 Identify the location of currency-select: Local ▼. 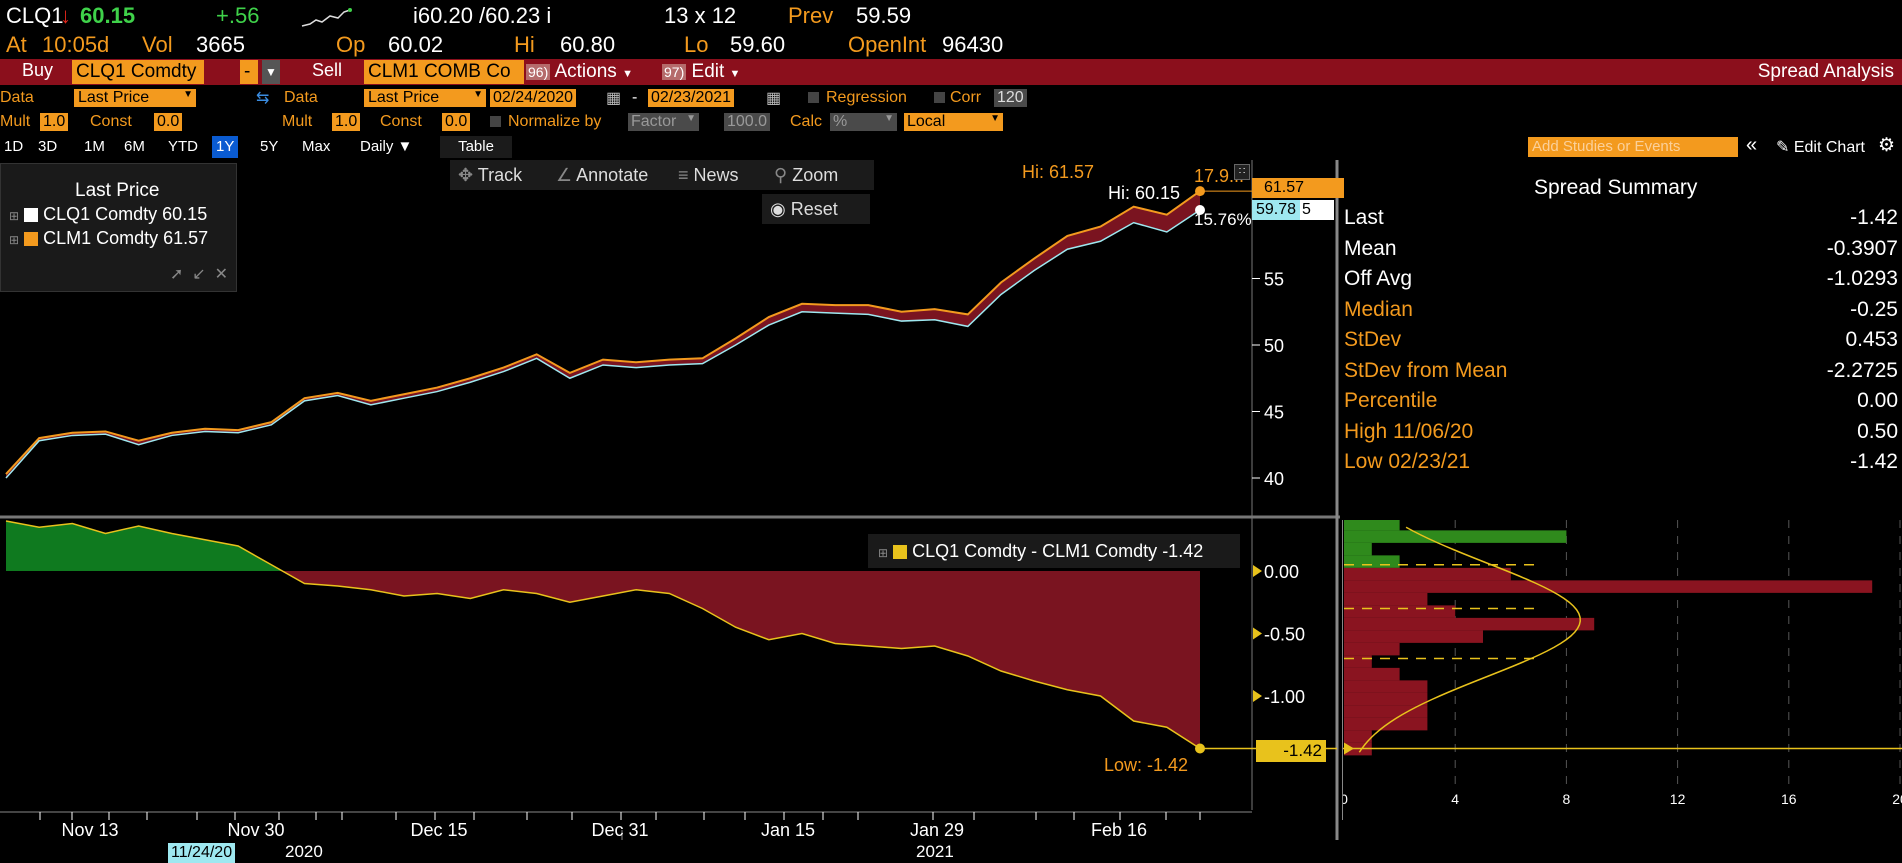
(953, 122).